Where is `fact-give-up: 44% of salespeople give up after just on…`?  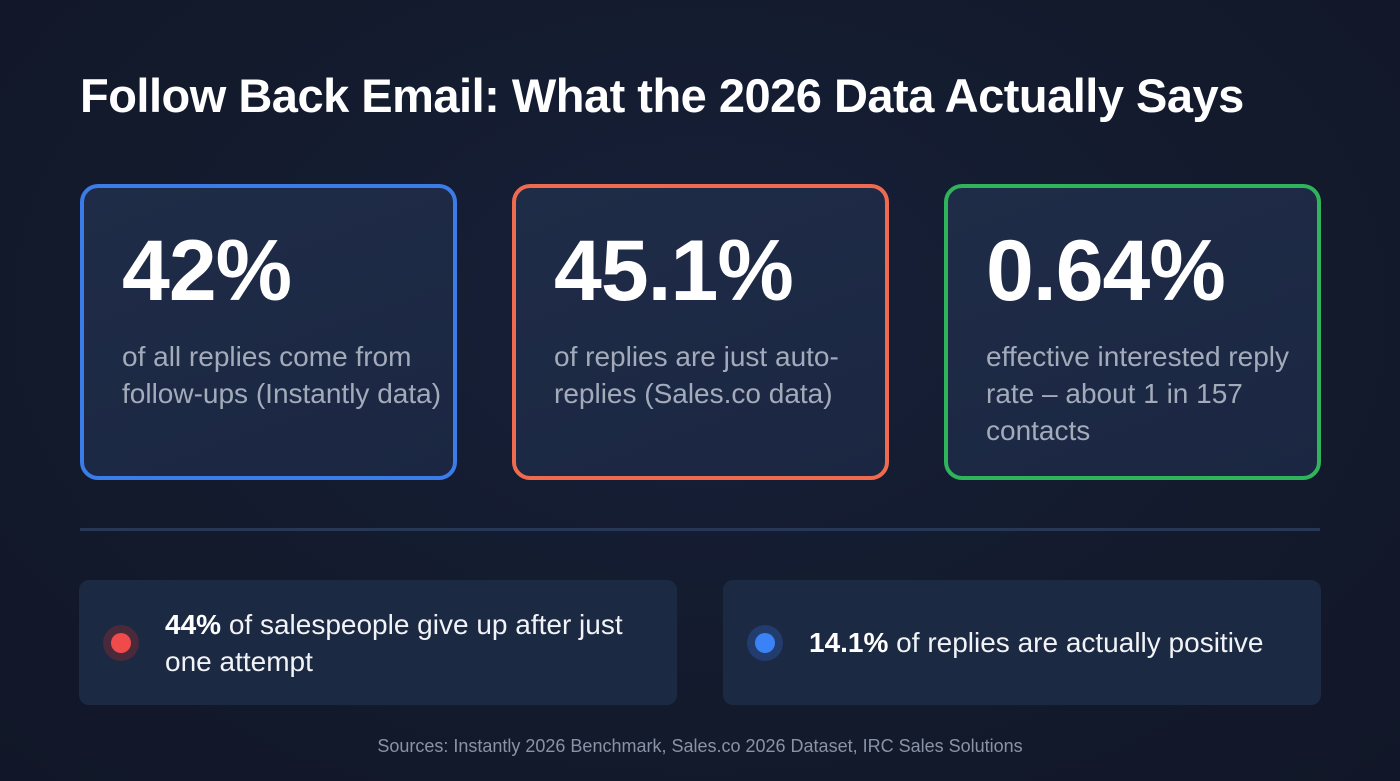
fact-give-up: 44% of salespeople give up after just on… is located at coordinates (378, 642).